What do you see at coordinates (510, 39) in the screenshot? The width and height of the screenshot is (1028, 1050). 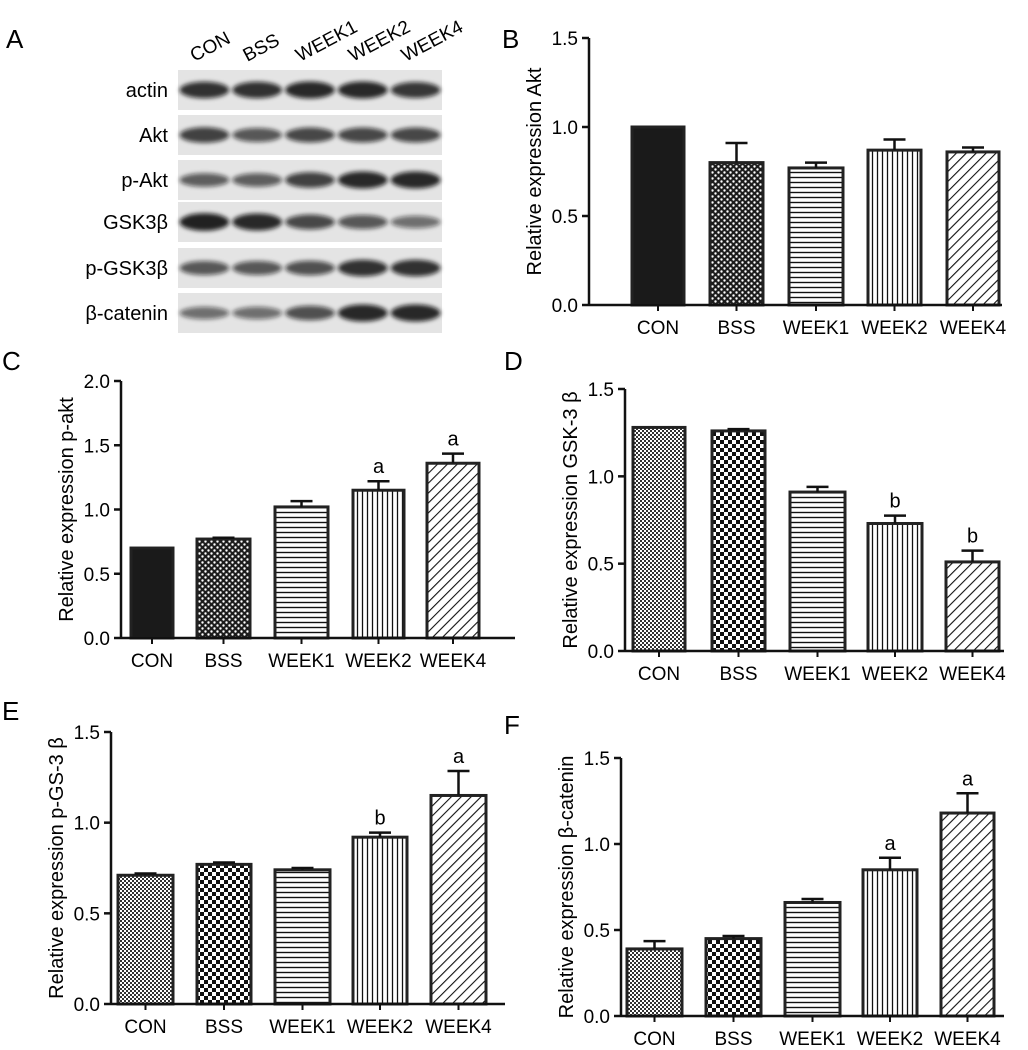 I see `panel-letter: B` at bounding box center [510, 39].